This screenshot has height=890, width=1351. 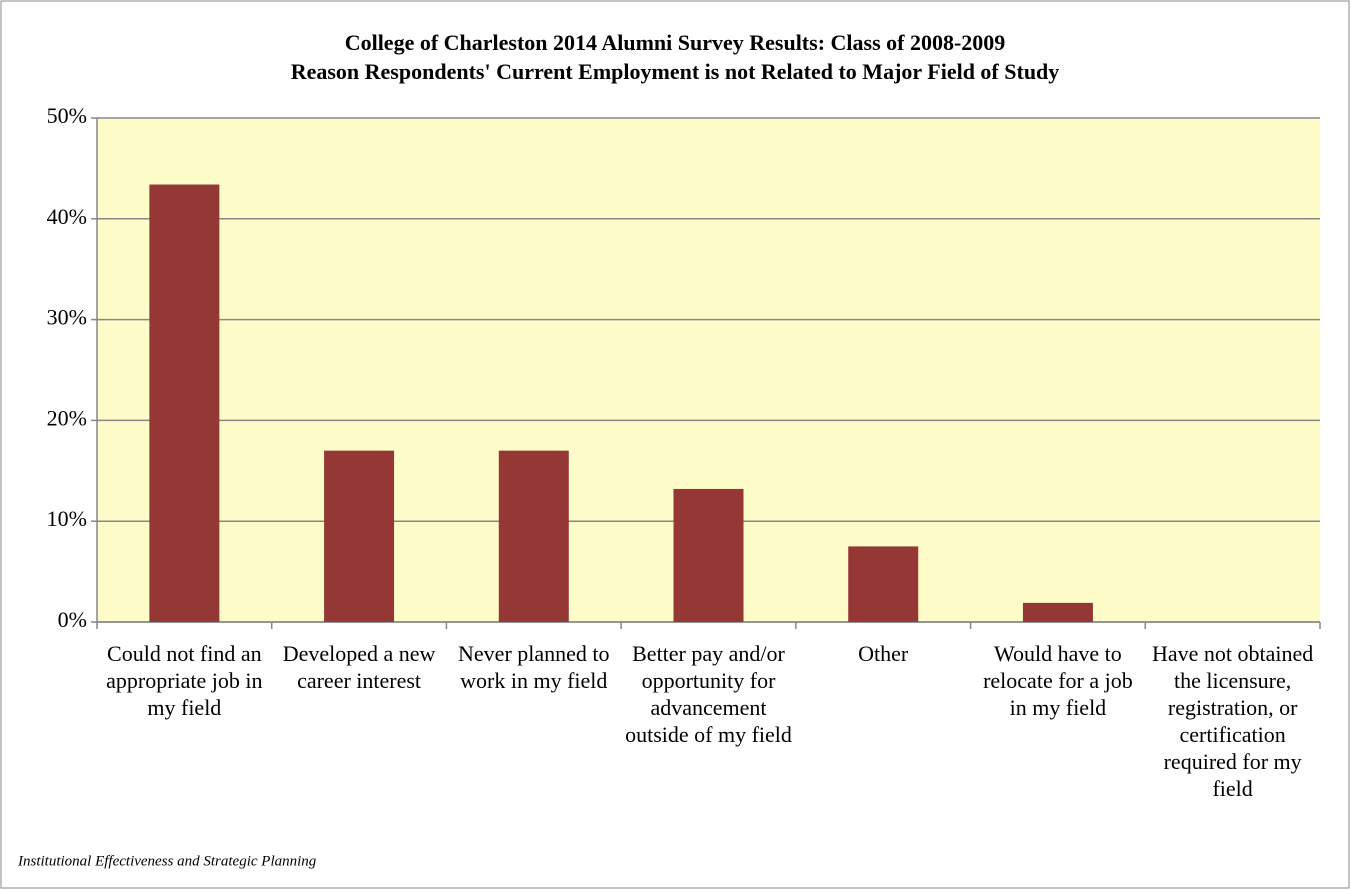 I want to click on y-tick-label: 40%, so click(x=67, y=216).